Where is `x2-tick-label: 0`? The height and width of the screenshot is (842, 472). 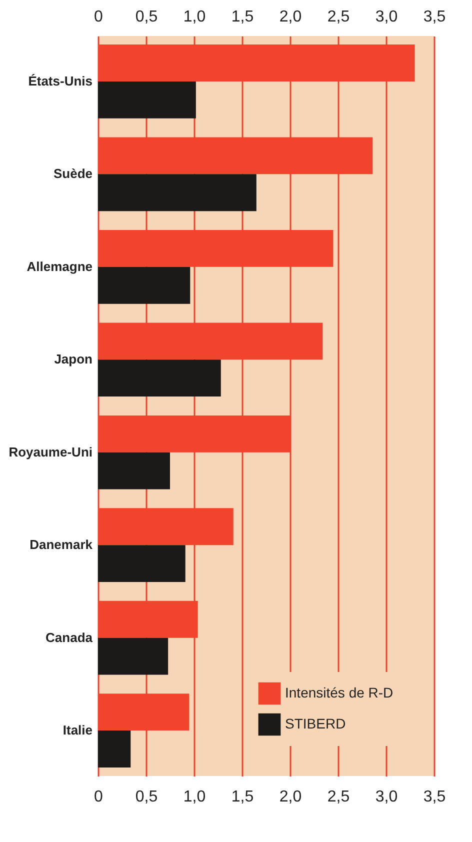 x2-tick-label: 0 is located at coordinates (99, 797).